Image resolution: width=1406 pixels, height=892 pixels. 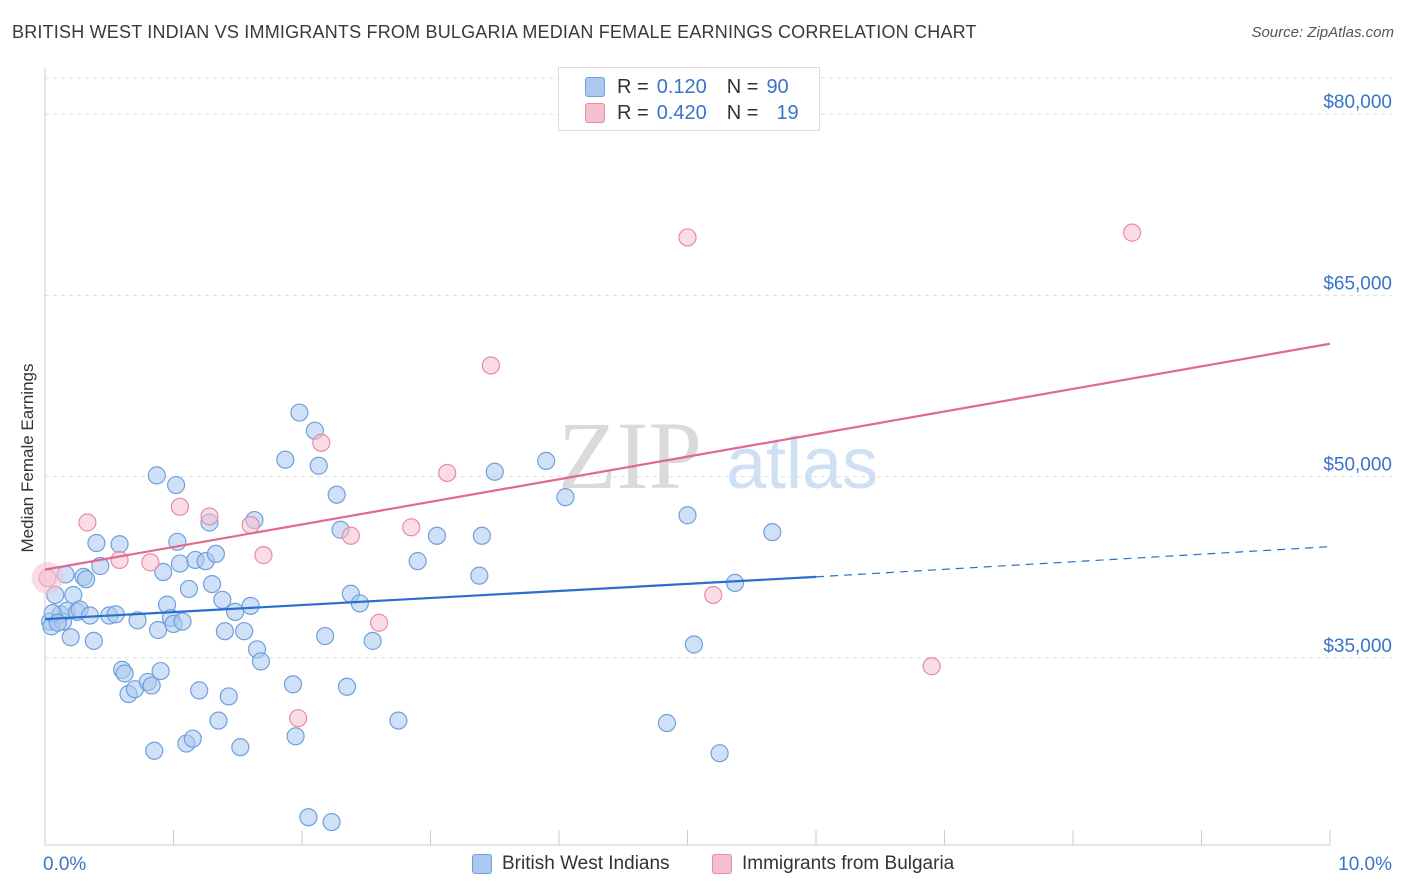 What do you see at coordinates (27, 458) in the screenshot?
I see `y-axis-label: Median Female Earnings` at bounding box center [27, 458].